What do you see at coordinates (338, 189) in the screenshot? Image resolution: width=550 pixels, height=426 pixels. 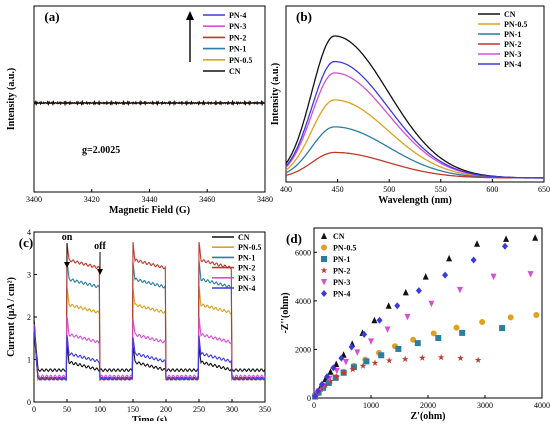 I see `x-tick-label: 450` at bounding box center [338, 189].